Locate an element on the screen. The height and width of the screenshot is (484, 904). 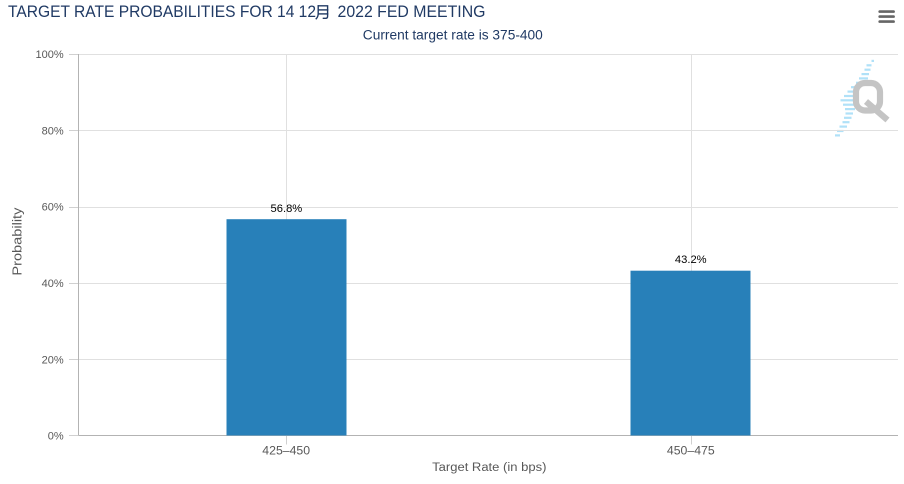
svg-text: 425–450 is located at coordinates (286, 451).